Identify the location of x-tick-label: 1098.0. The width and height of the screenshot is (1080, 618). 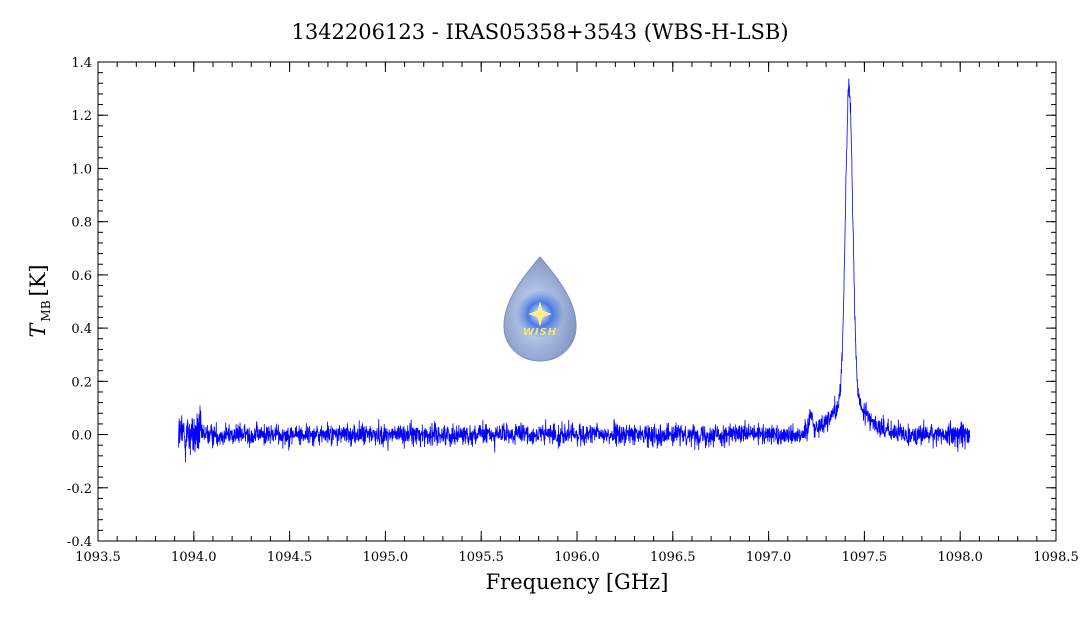
(960, 557).